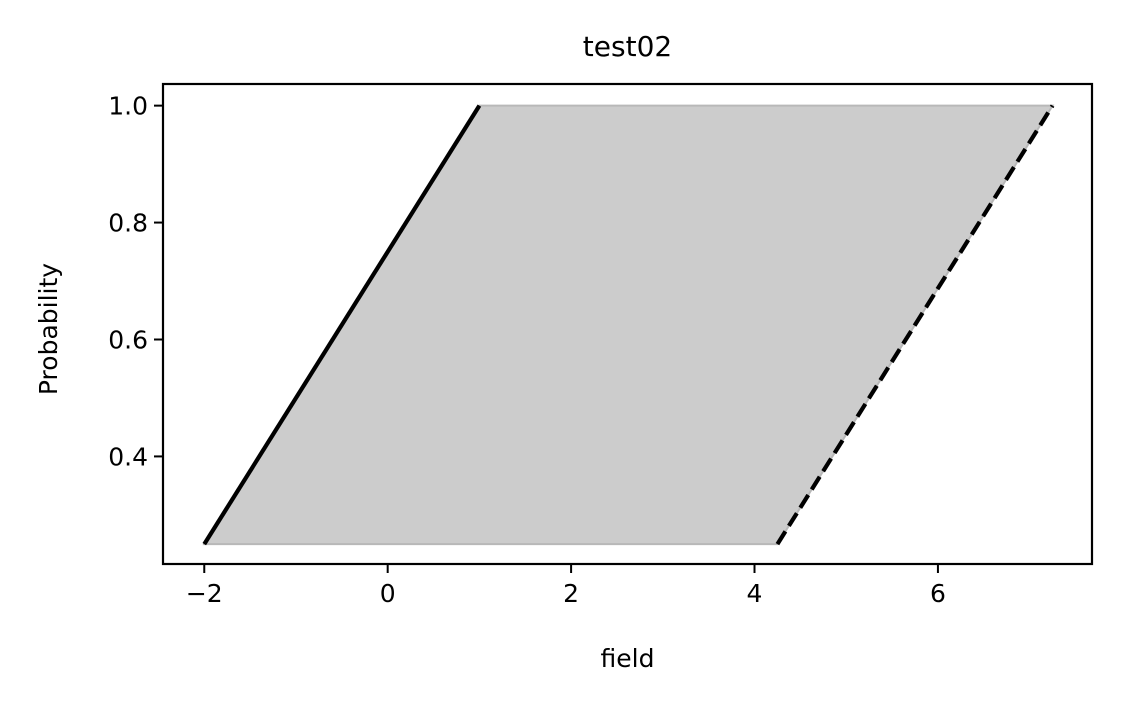  Describe the element at coordinates (204, 593) in the screenshot. I see `x-tick-label: −2` at that location.